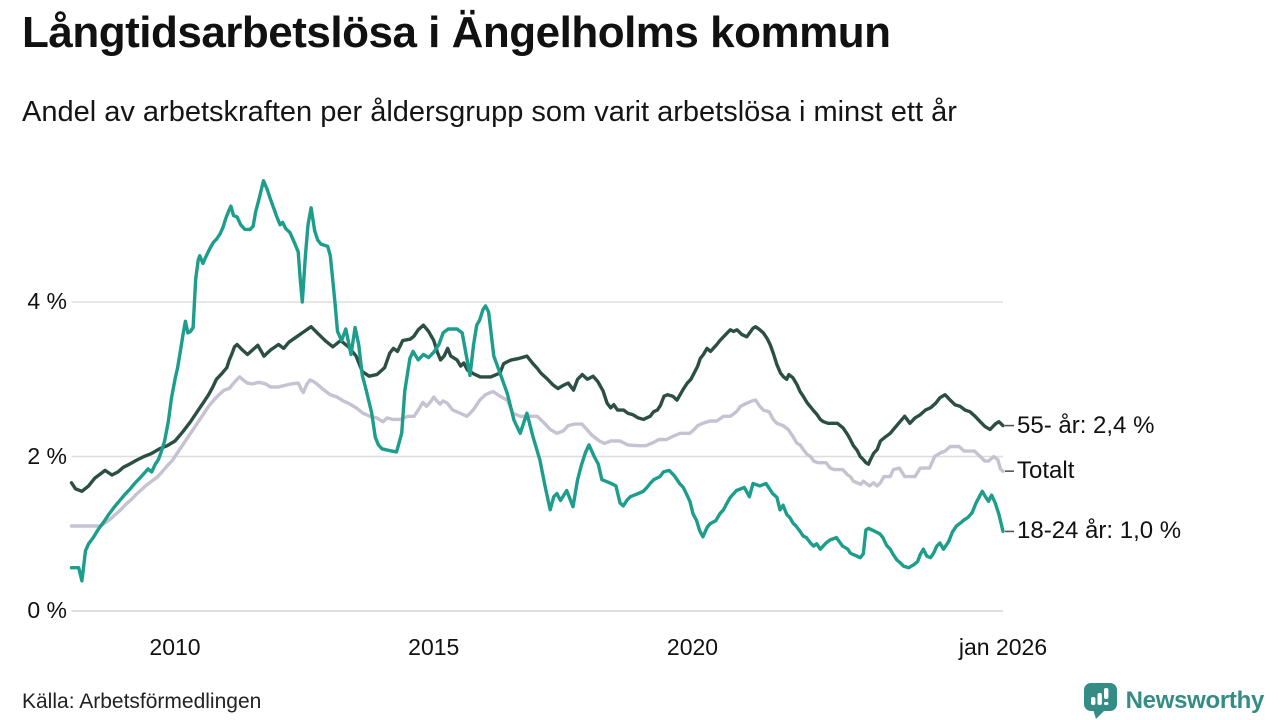 The image size is (1280, 720). Describe the element at coordinates (47, 610) in the screenshot. I see `y-tick-label-0: 0 %` at that location.